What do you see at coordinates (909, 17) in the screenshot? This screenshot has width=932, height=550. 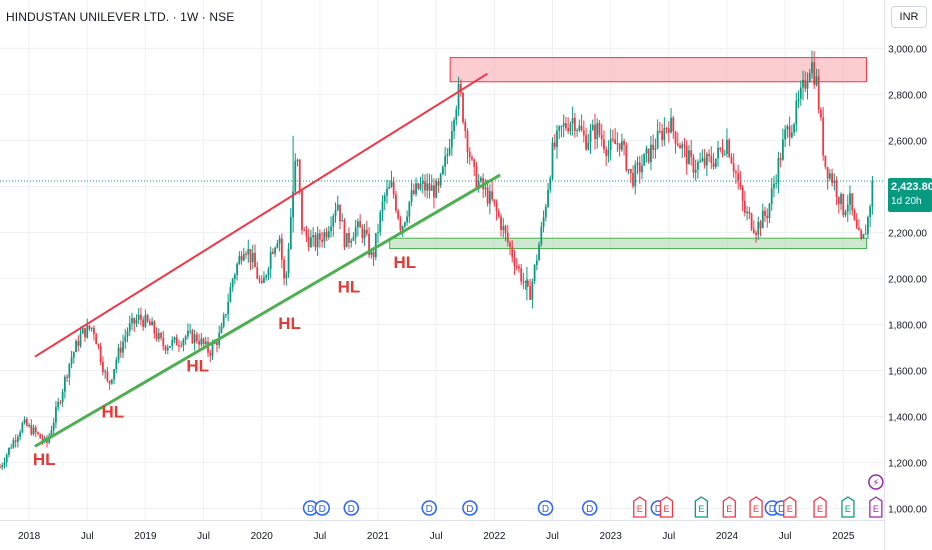 I see `currency-button: INR` at bounding box center [909, 17].